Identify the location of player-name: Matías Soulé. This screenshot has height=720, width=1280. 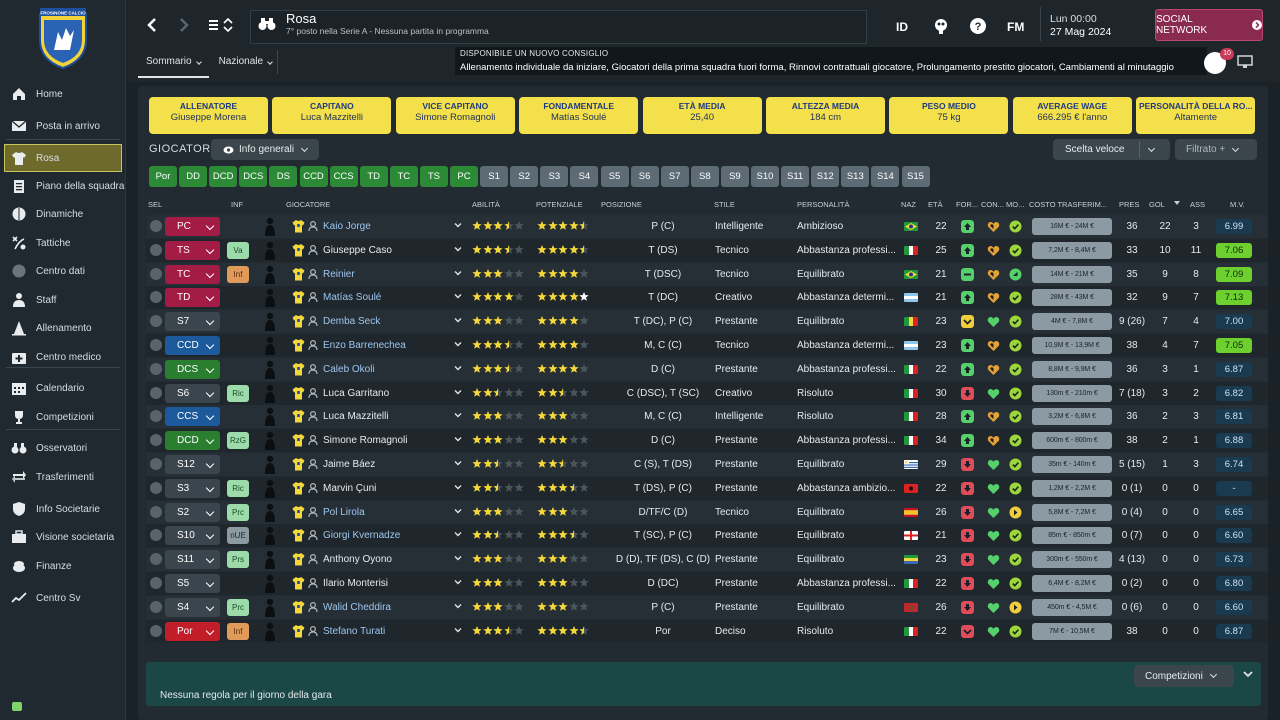
(352, 298).